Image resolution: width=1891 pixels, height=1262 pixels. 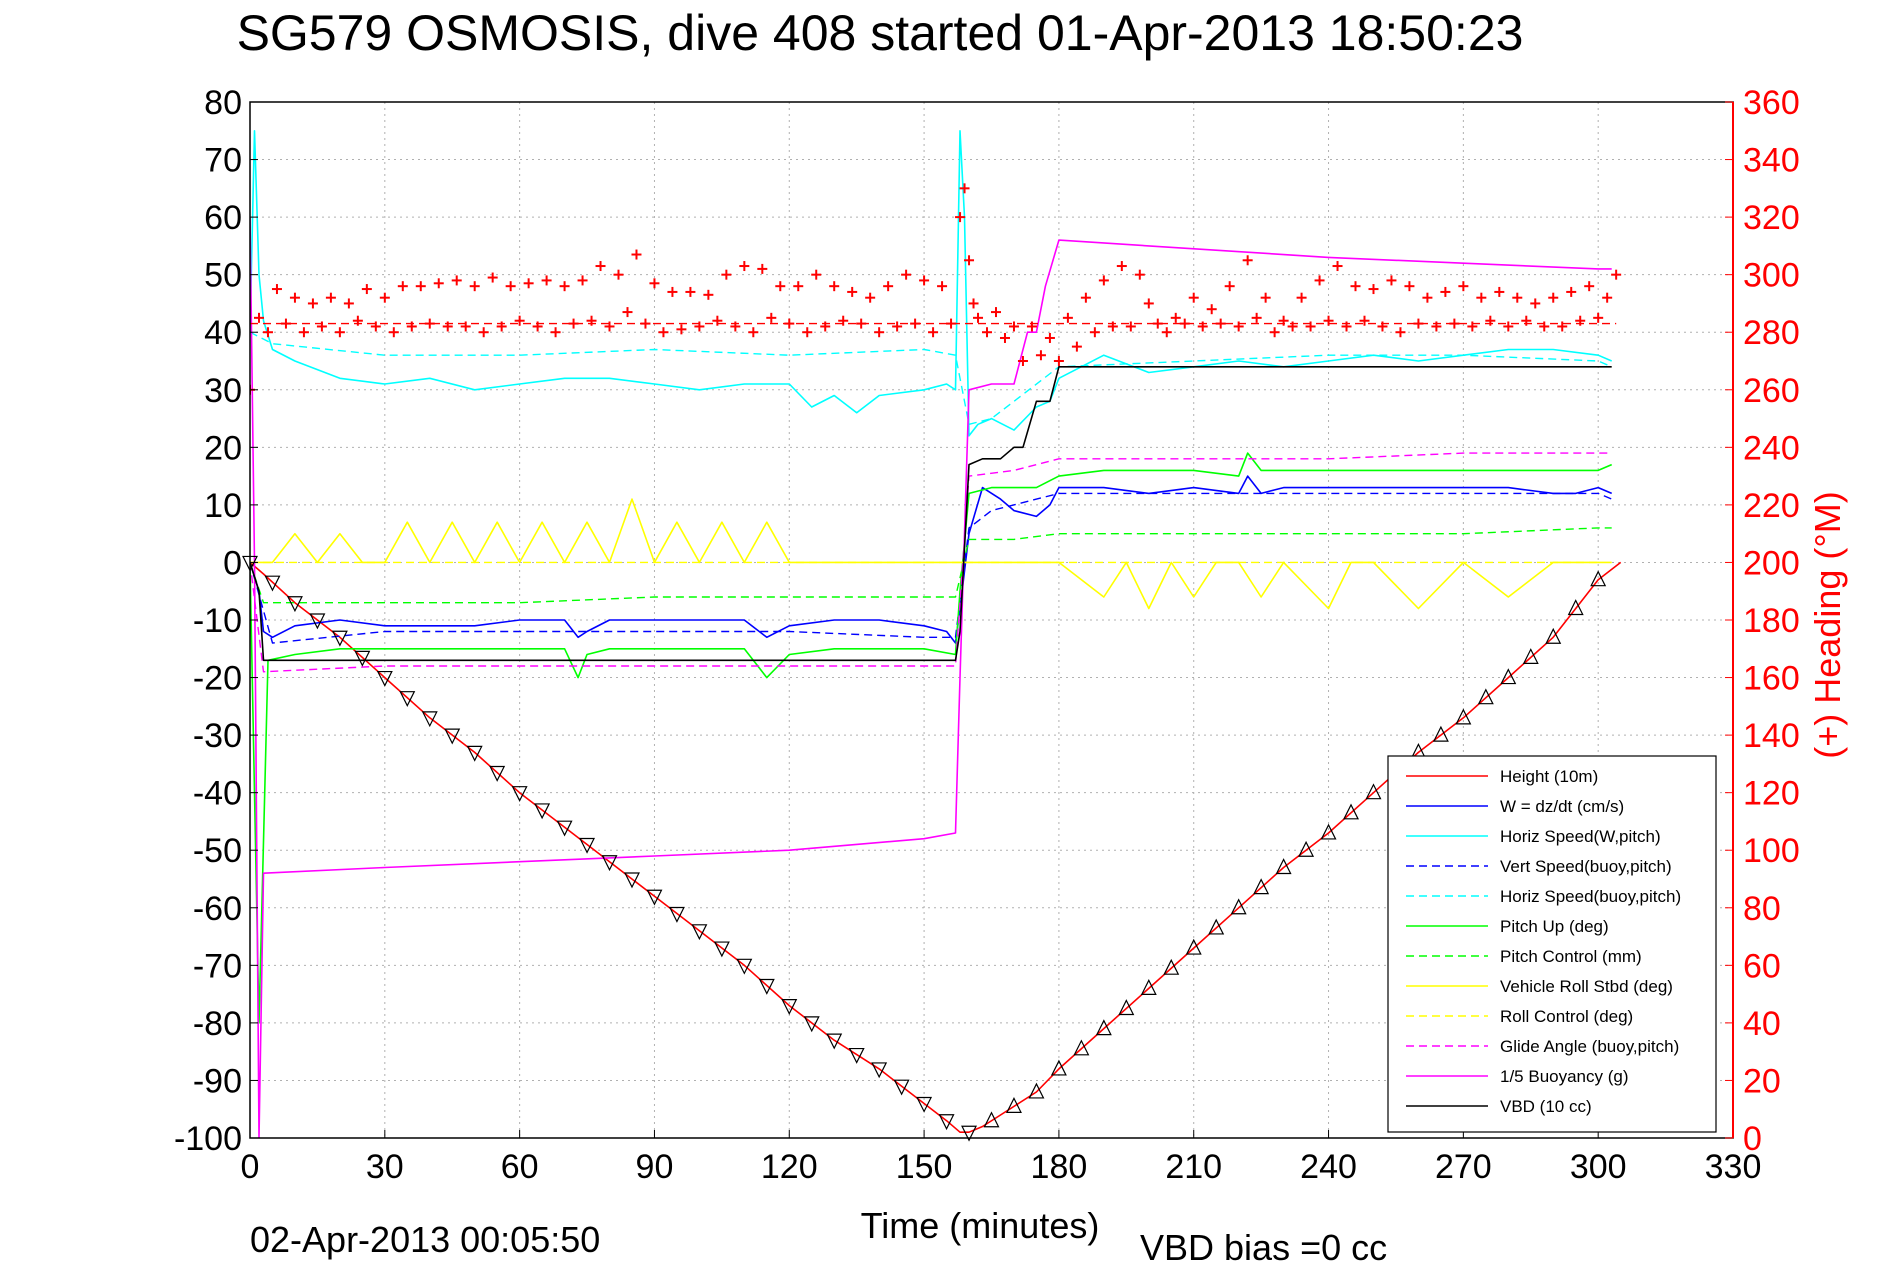 I want to click on x-tick-label: 240, so click(x=1328, y=1167).